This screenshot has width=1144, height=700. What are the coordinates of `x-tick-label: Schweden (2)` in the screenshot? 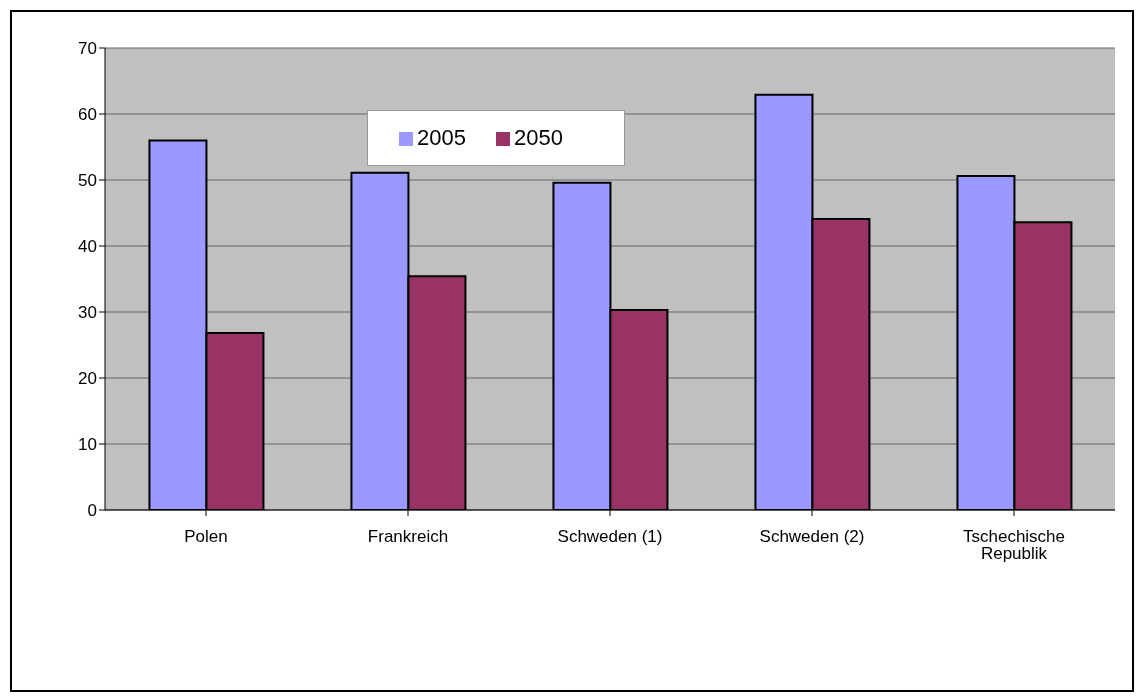 It's located at (812, 537).